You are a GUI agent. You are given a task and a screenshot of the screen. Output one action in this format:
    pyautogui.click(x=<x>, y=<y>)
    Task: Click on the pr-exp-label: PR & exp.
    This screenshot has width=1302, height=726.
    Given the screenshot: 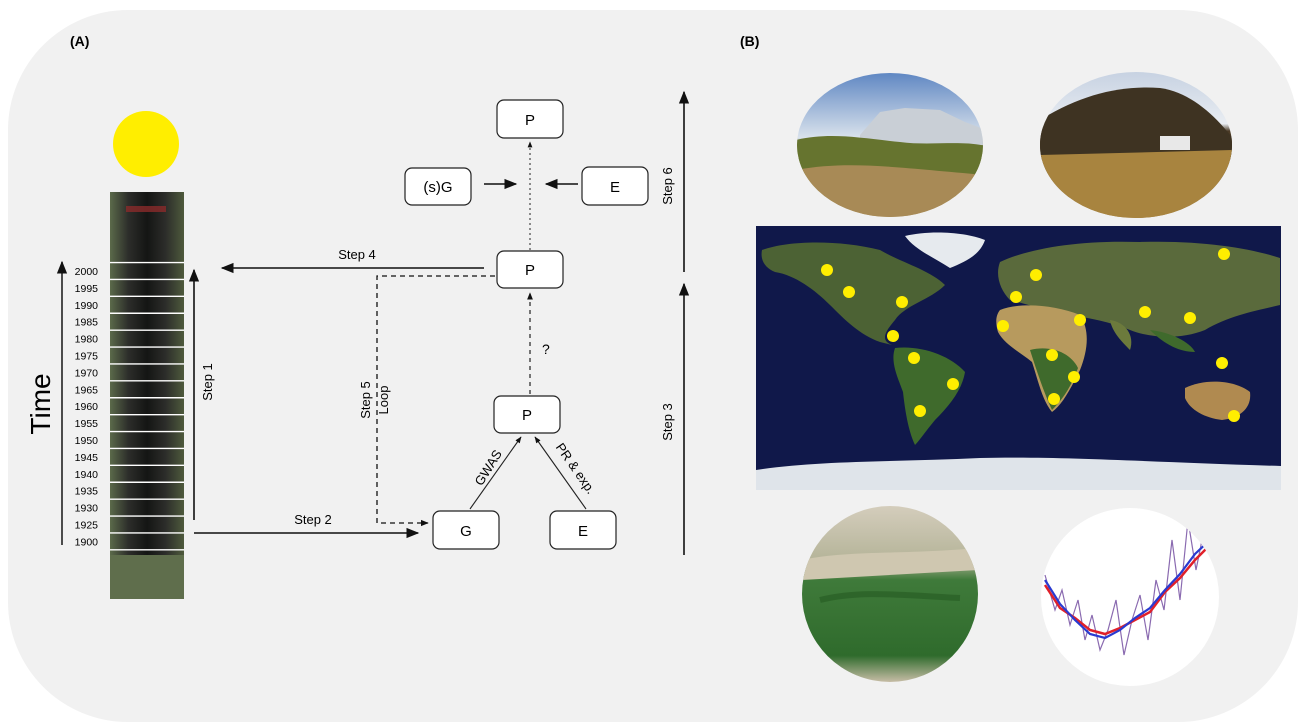 What is the action you would take?
    pyautogui.click(x=576, y=468)
    